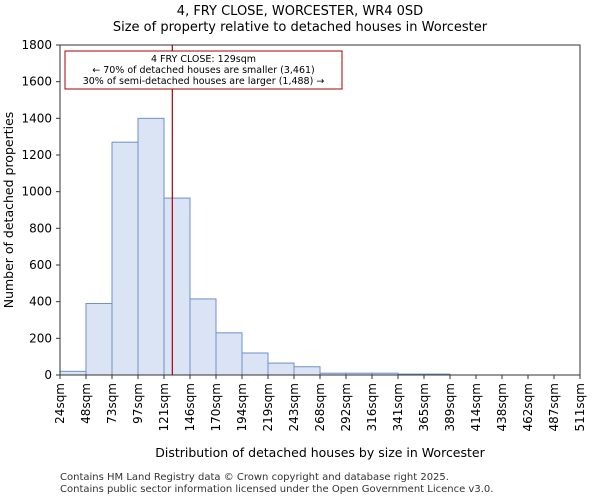 Image resolution: width=600 pixels, height=500 pixels. Describe the element at coordinates (86, 403) in the screenshot. I see `x-tick-label: 48sqm` at that location.